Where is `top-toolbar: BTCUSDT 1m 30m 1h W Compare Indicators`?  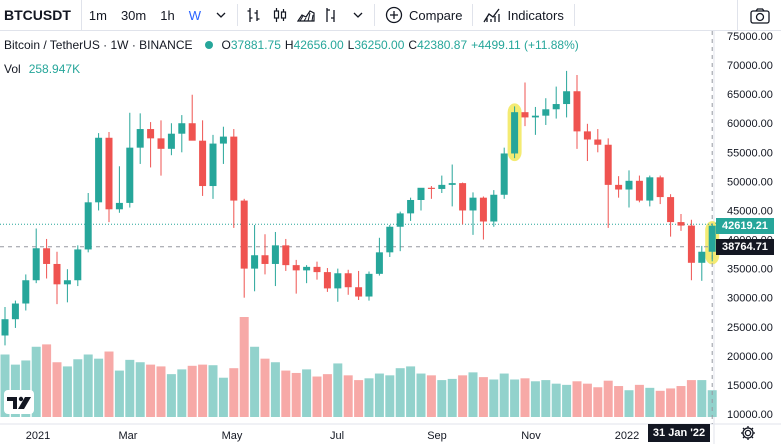 top-toolbar: BTCUSDT 1m 30m 1h W Compare Indicators is located at coordinates (390, 15).